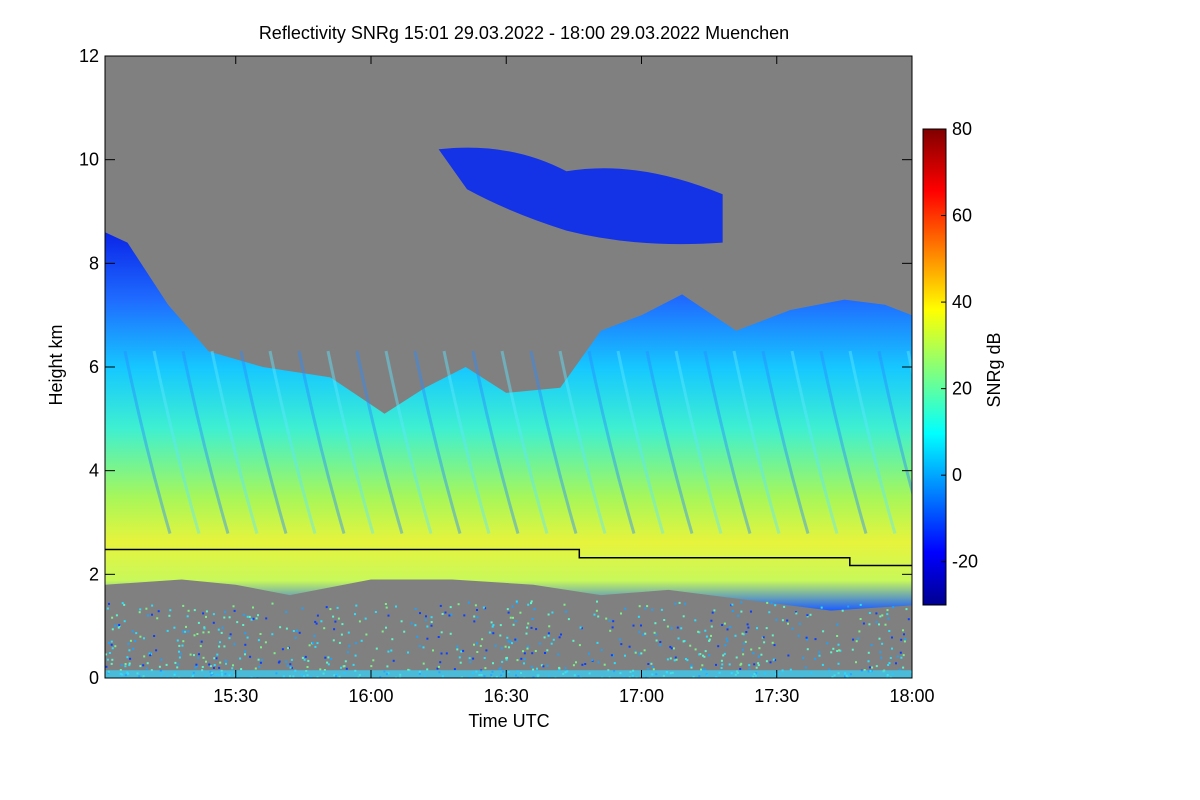 Image resolution: width=1200 pixels, height=800 pixels. What do you see at coordinates (957, 475) in the screenshot?
I see `colorbar-tick-label: 0` at bounding box center [957, 475].